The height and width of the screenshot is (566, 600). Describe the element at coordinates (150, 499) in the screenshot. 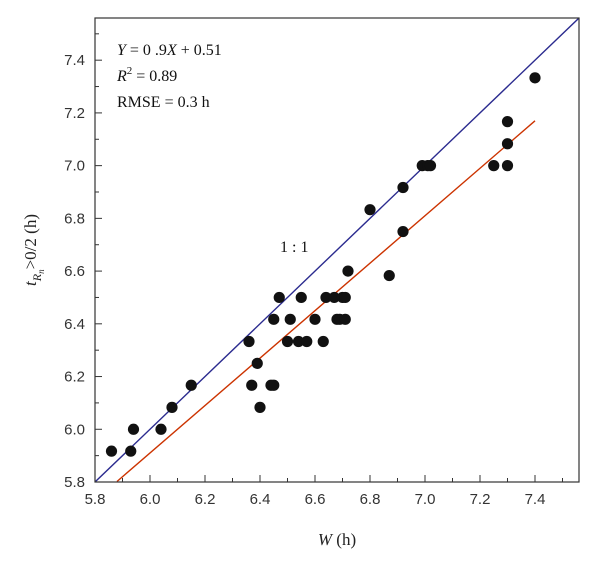

I see `x-tick-label: 6.0` at that location.